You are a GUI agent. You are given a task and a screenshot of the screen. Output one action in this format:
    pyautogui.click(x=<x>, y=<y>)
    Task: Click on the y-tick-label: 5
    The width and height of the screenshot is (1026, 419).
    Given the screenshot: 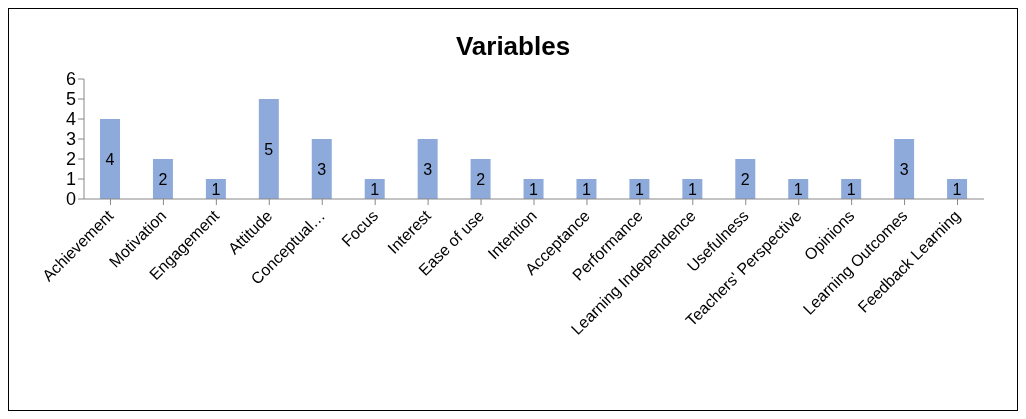 What is the action you would take?
    pyautogui.click(x=70, y=99)
    